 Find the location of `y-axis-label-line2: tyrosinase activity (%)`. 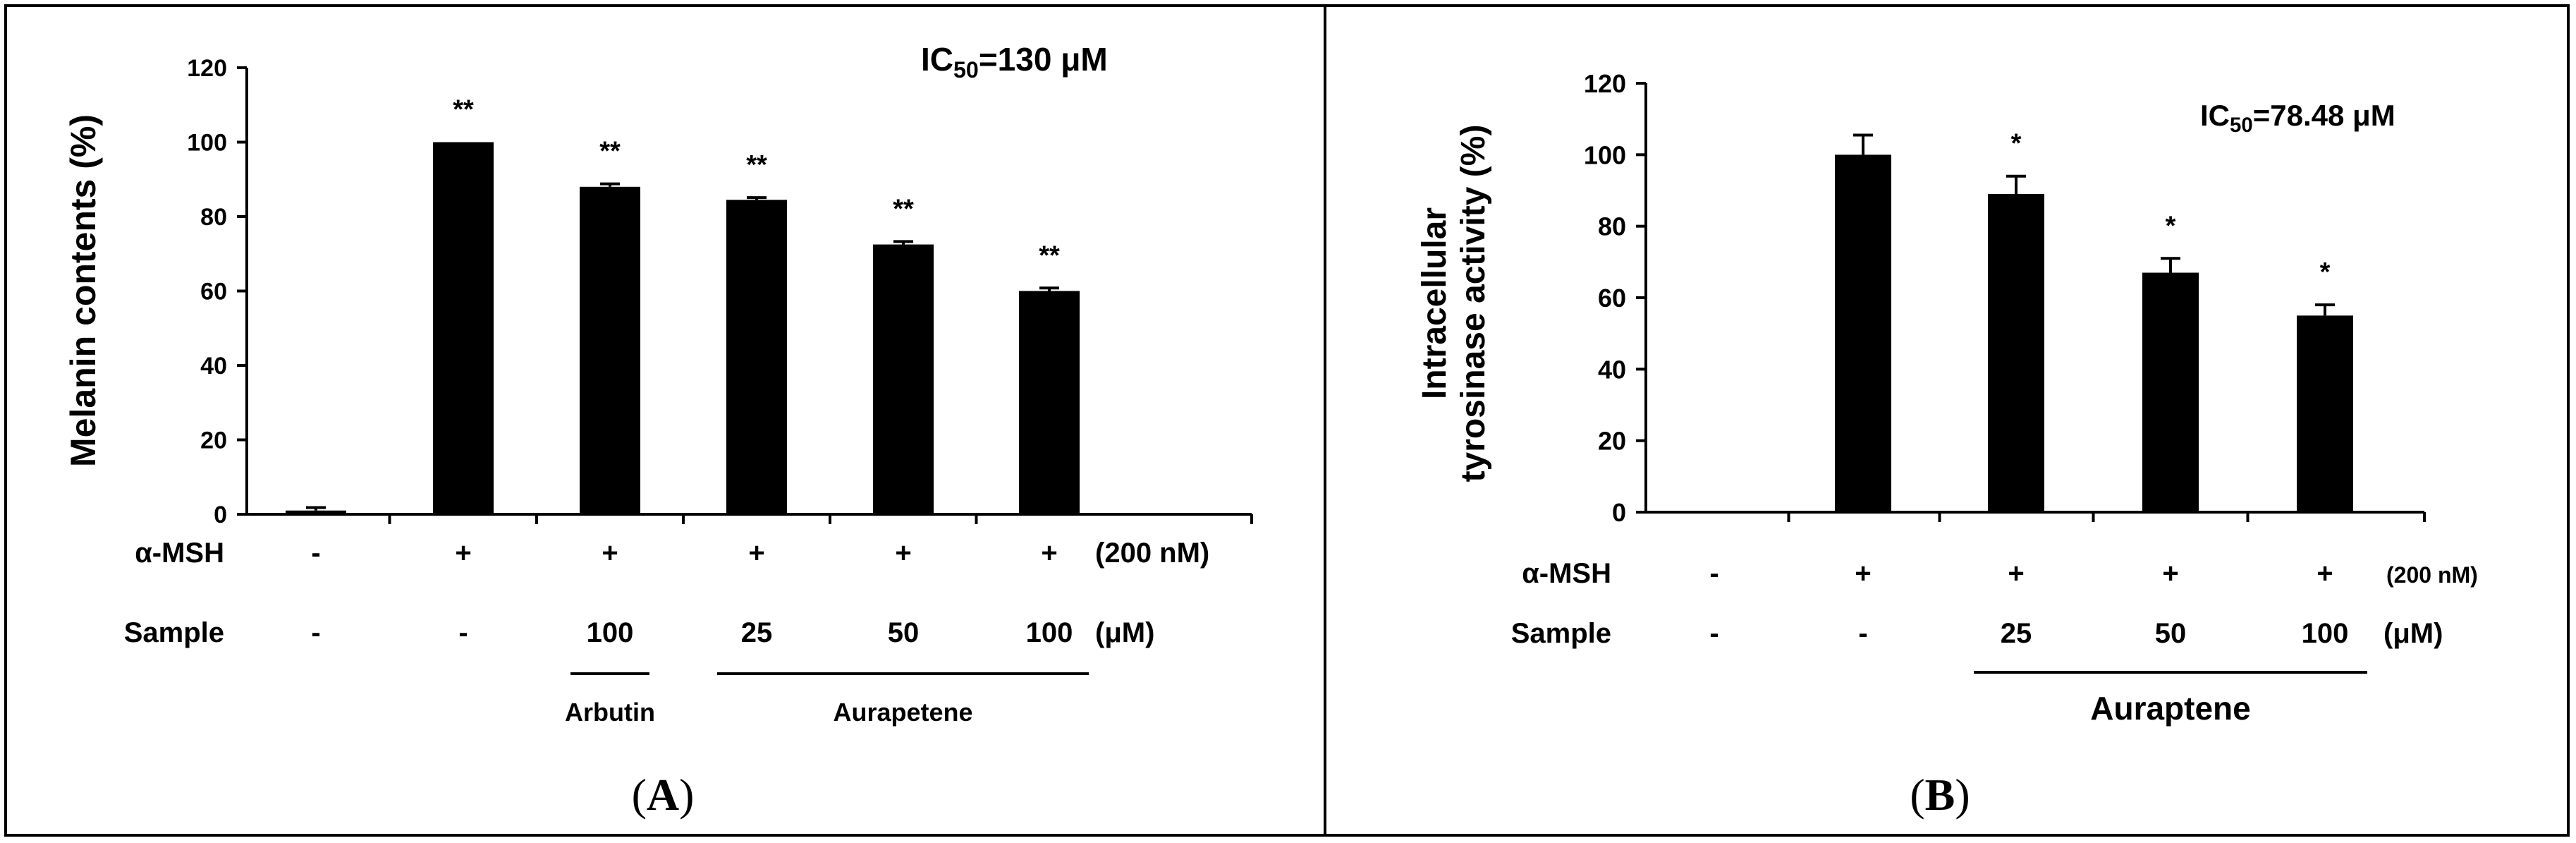

y-axis-label-line2: tyrosinase activity (%) is located at coordinates (1474, 304).